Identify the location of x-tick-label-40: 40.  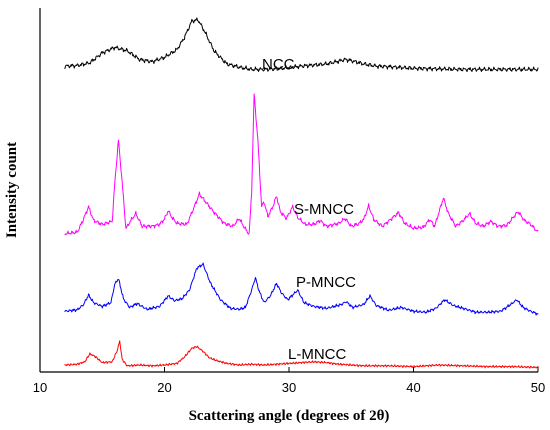
(413, 387).